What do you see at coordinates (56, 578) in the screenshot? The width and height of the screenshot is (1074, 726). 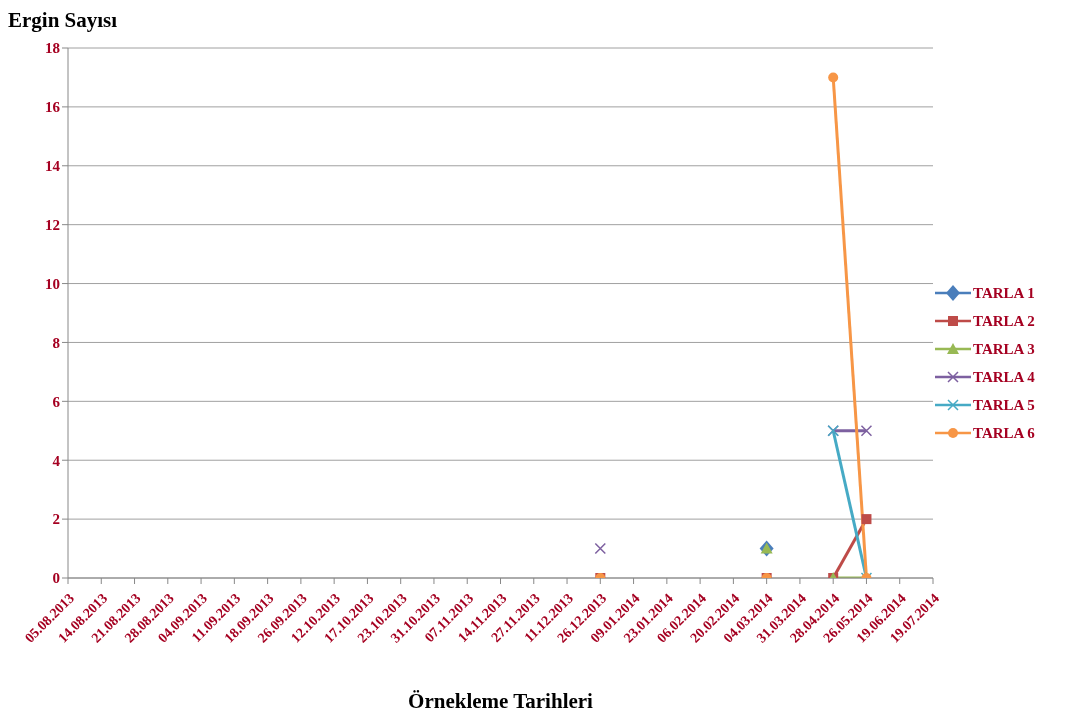 I see `y-tick-label: 0` at bounding box center [56, 578].